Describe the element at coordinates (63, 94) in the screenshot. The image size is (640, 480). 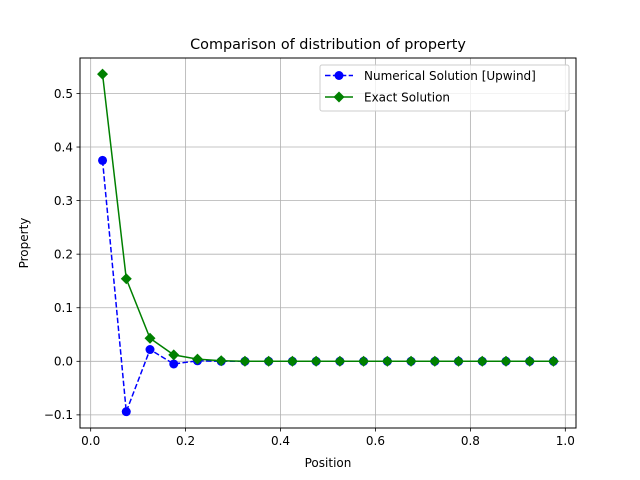
I see `y-tick-label: 0.5` at that location.